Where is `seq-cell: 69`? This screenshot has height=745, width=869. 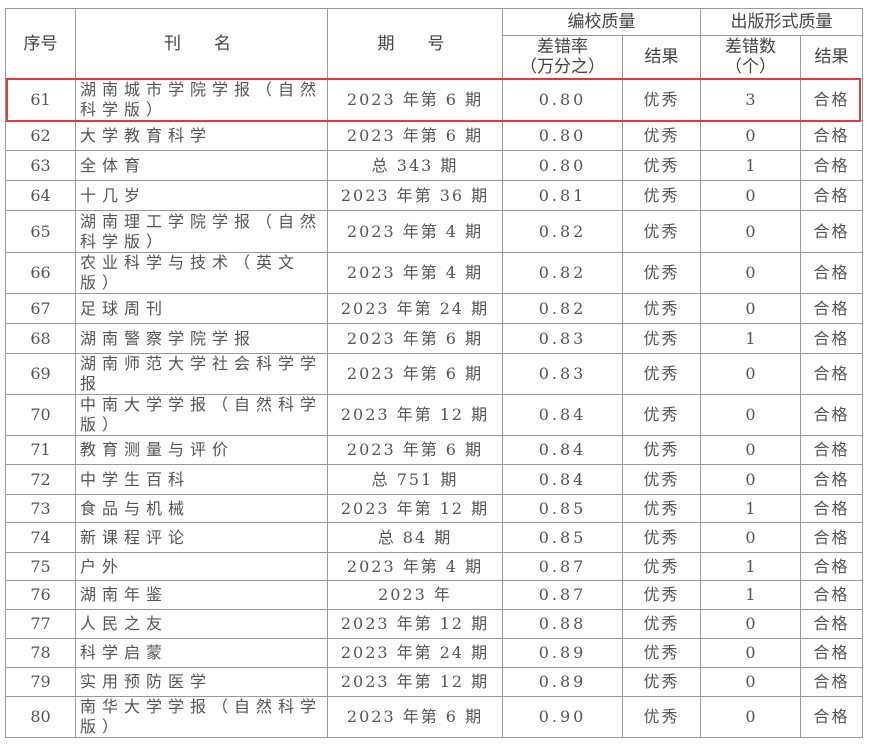 seq-cell: 69 is located at coordinates (40, 374).